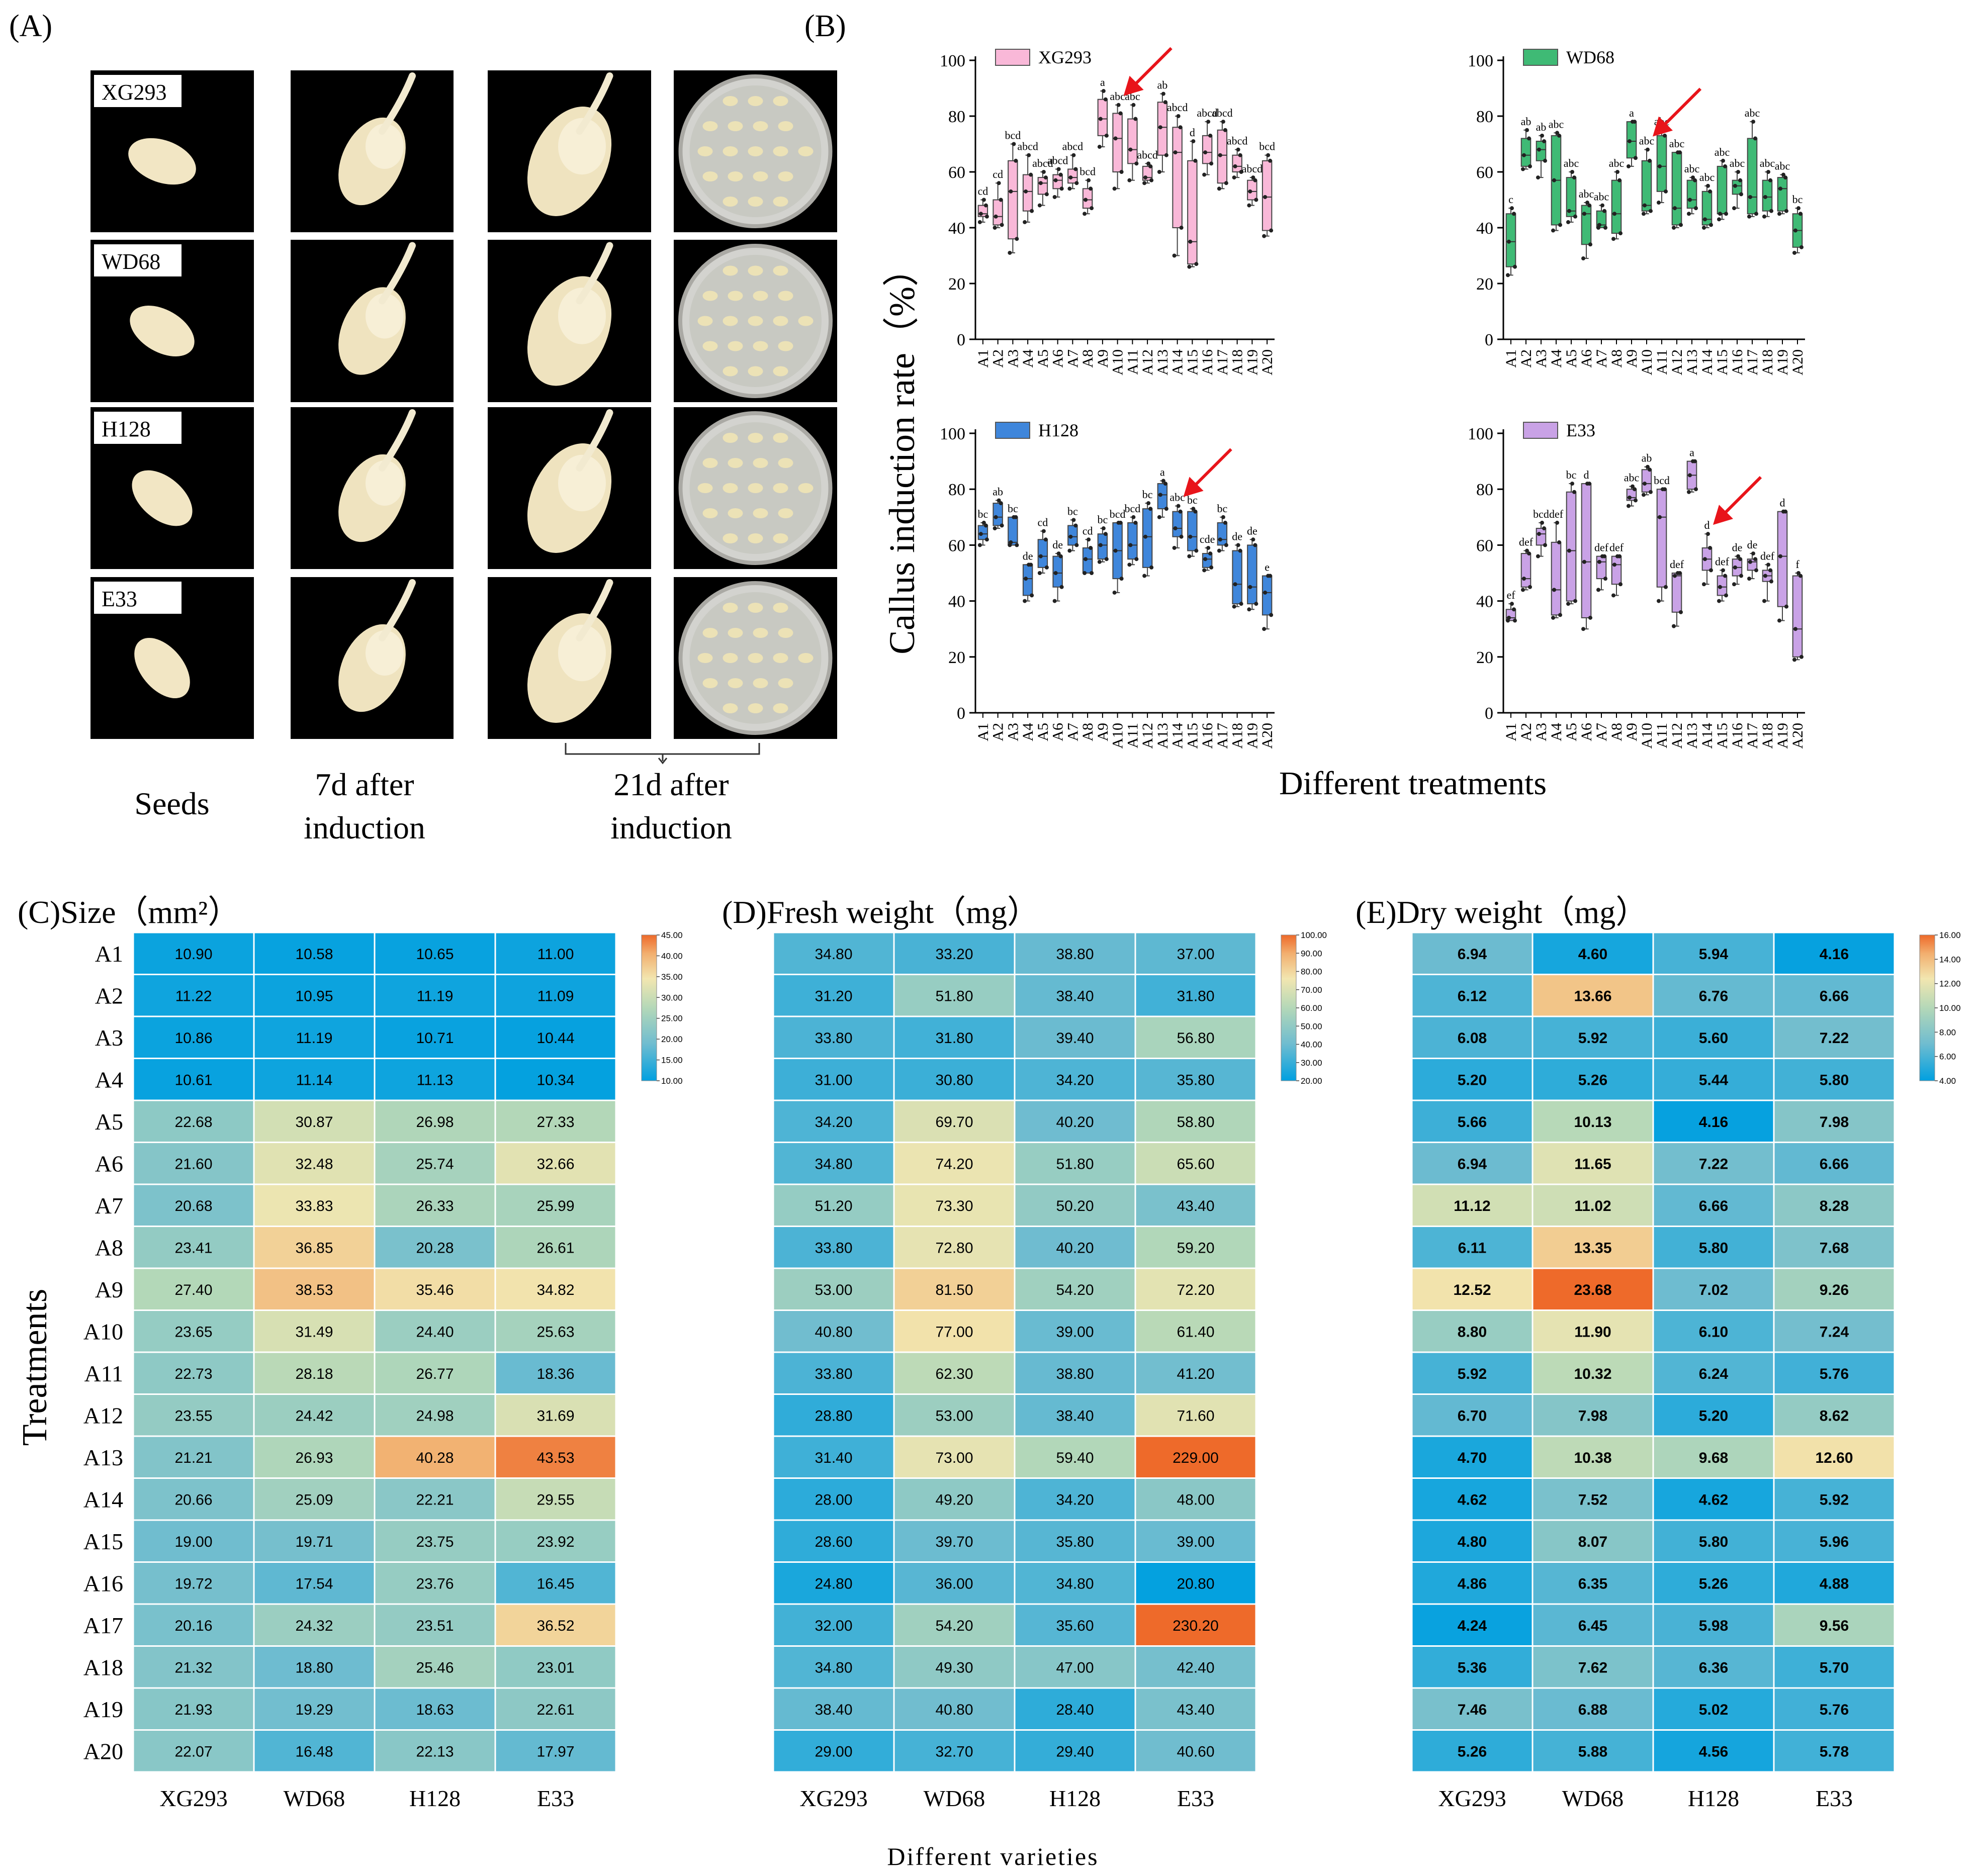 This screenshot has height=1876, width=1982. What do you see at coordinates (999, 358) in the screenshot?
I see `x-tick-label: A2` at bounding box center [999, 358].